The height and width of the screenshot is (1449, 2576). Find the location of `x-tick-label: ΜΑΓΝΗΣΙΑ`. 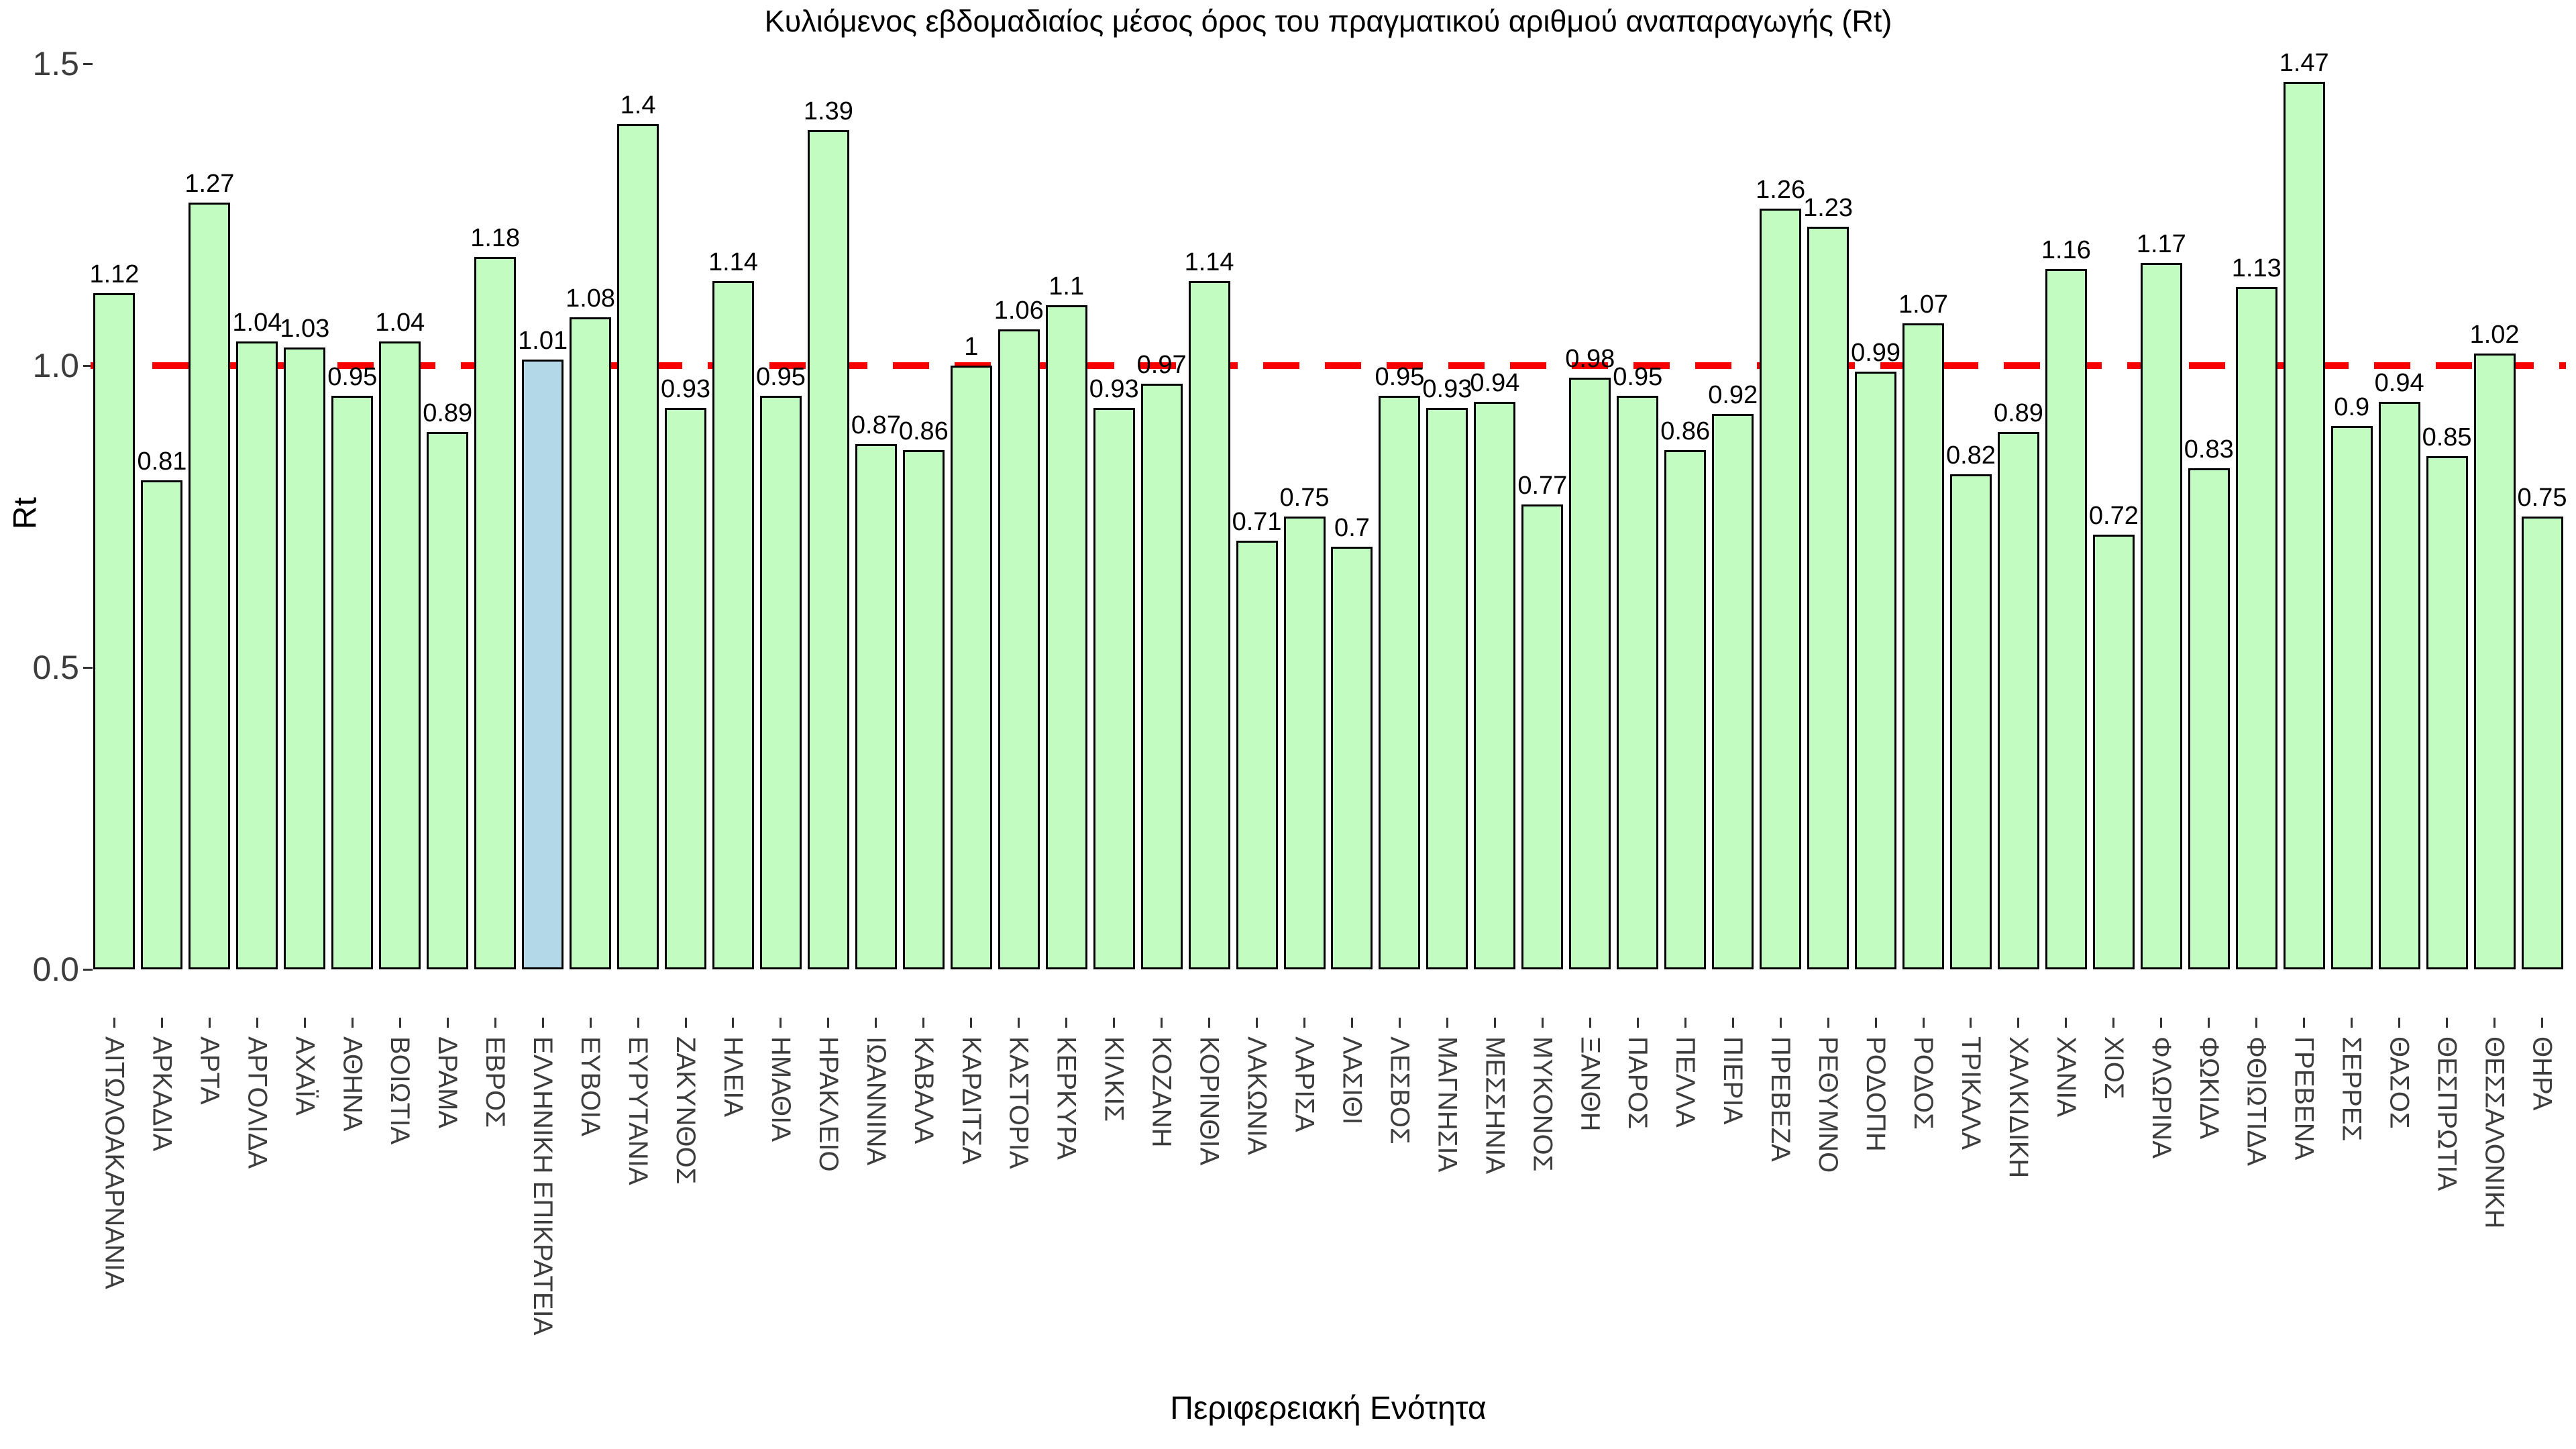

x-tick-label: ΜΑΓΝΗΣΙΑ is located at coordinates (1447, 1104).